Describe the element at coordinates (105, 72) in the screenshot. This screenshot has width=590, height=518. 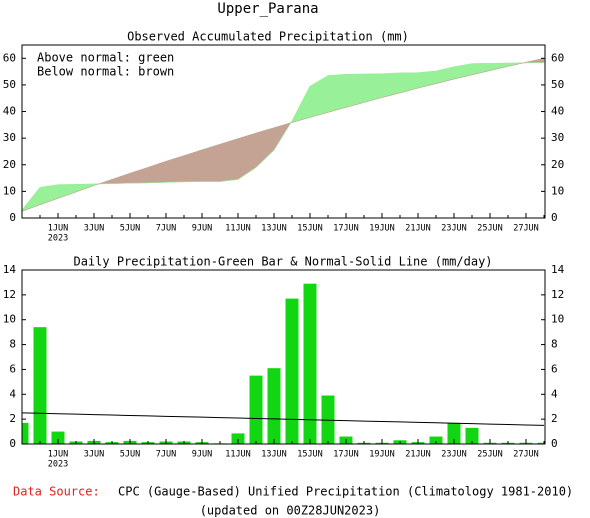
I see `annotation: Below normal: brown` at that location.